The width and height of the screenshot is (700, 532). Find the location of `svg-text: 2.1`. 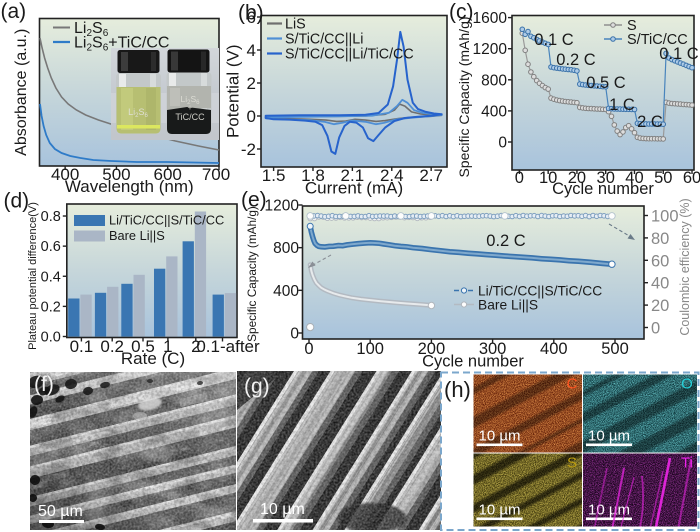

svg-text: 2.1 is located at coordinates (353, 175).